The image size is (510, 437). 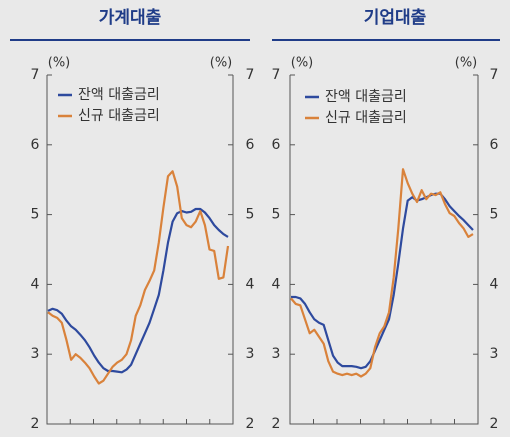 What do you see at coordinates (130, 18) in the screenshot?
I see `chart-title: 가계대출` at bounding box center [130, 18].